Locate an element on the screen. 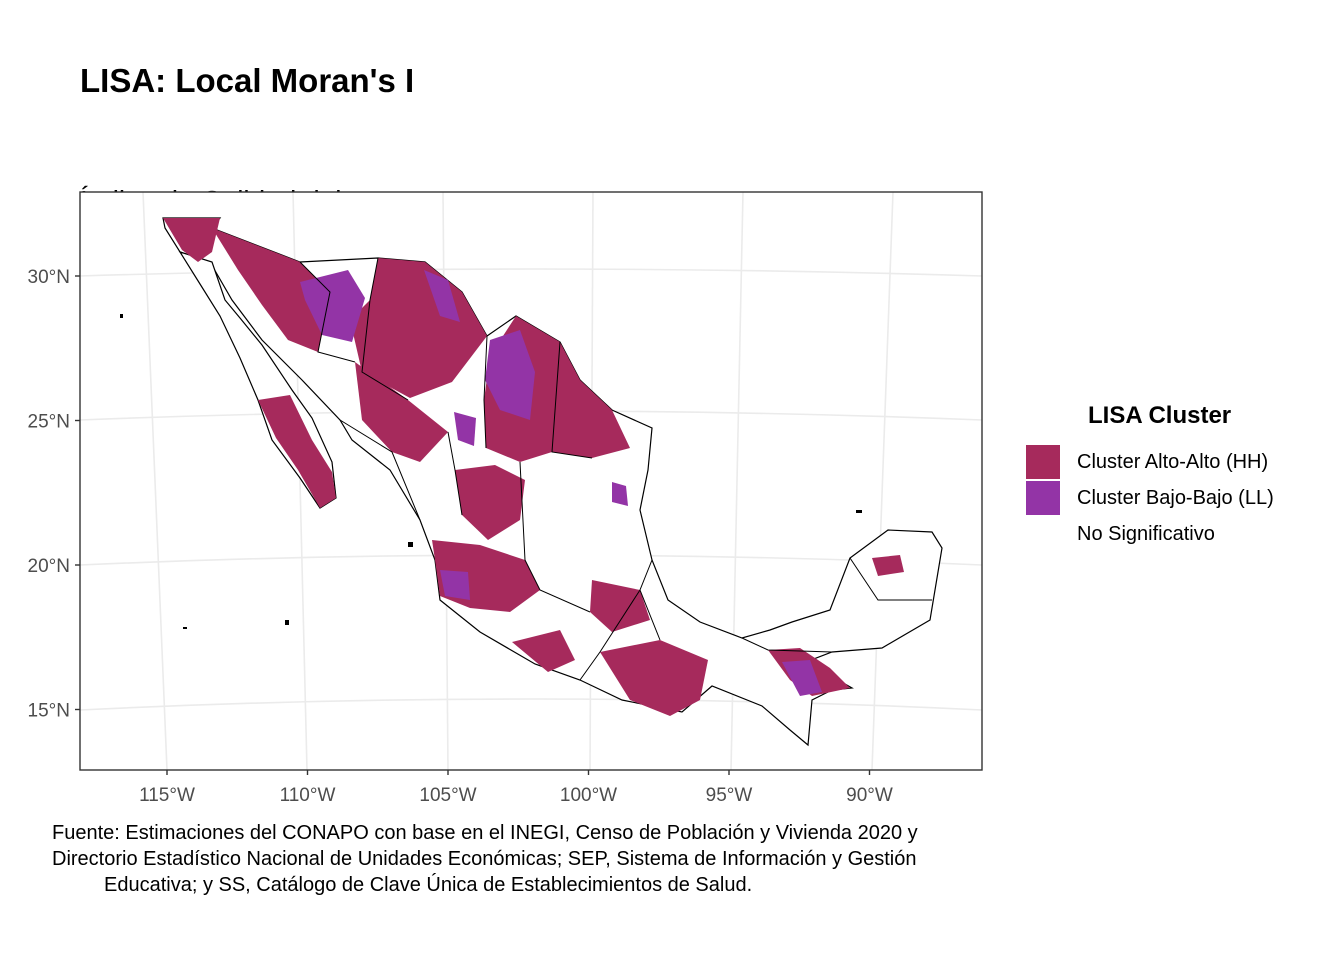 The width and height of the screenshot is (1344, 960). lon-tick-label-3: 100°W is located at coordinates (588, 795).